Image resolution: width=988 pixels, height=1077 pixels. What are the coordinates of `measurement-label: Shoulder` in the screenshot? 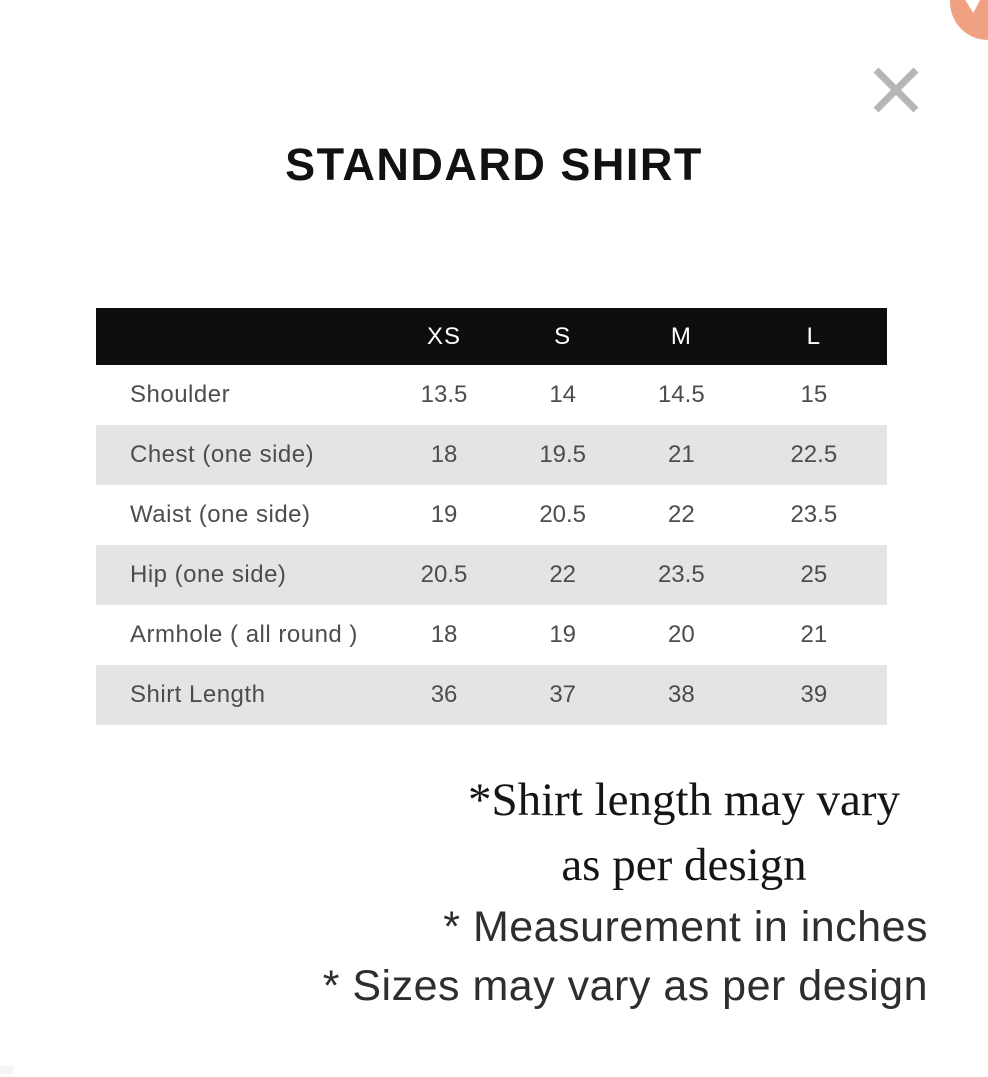 It's located at (180, 394).